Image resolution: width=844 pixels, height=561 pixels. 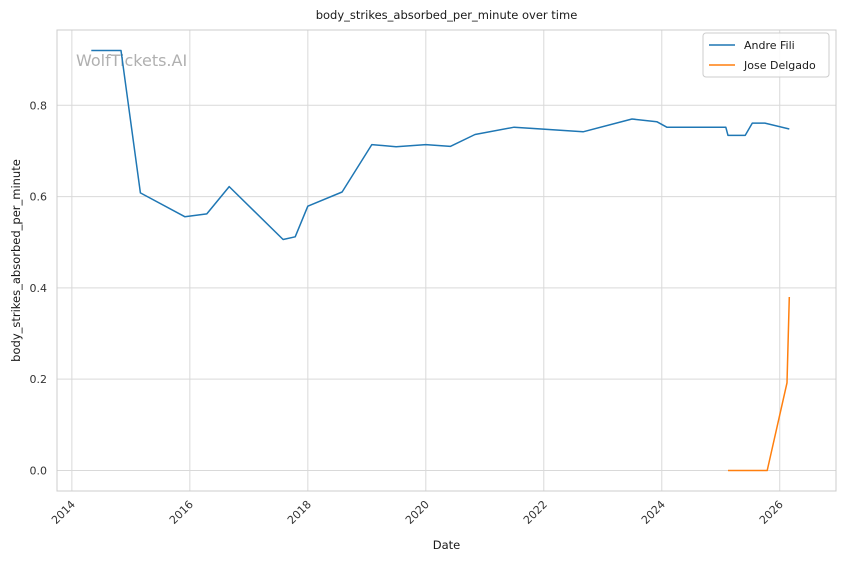 What do you see at coordinates (16, 260) in the screenshot?
I see `y-axis-label: body_strikes_absorbed_per_minute` at bounding box center [16, 260].